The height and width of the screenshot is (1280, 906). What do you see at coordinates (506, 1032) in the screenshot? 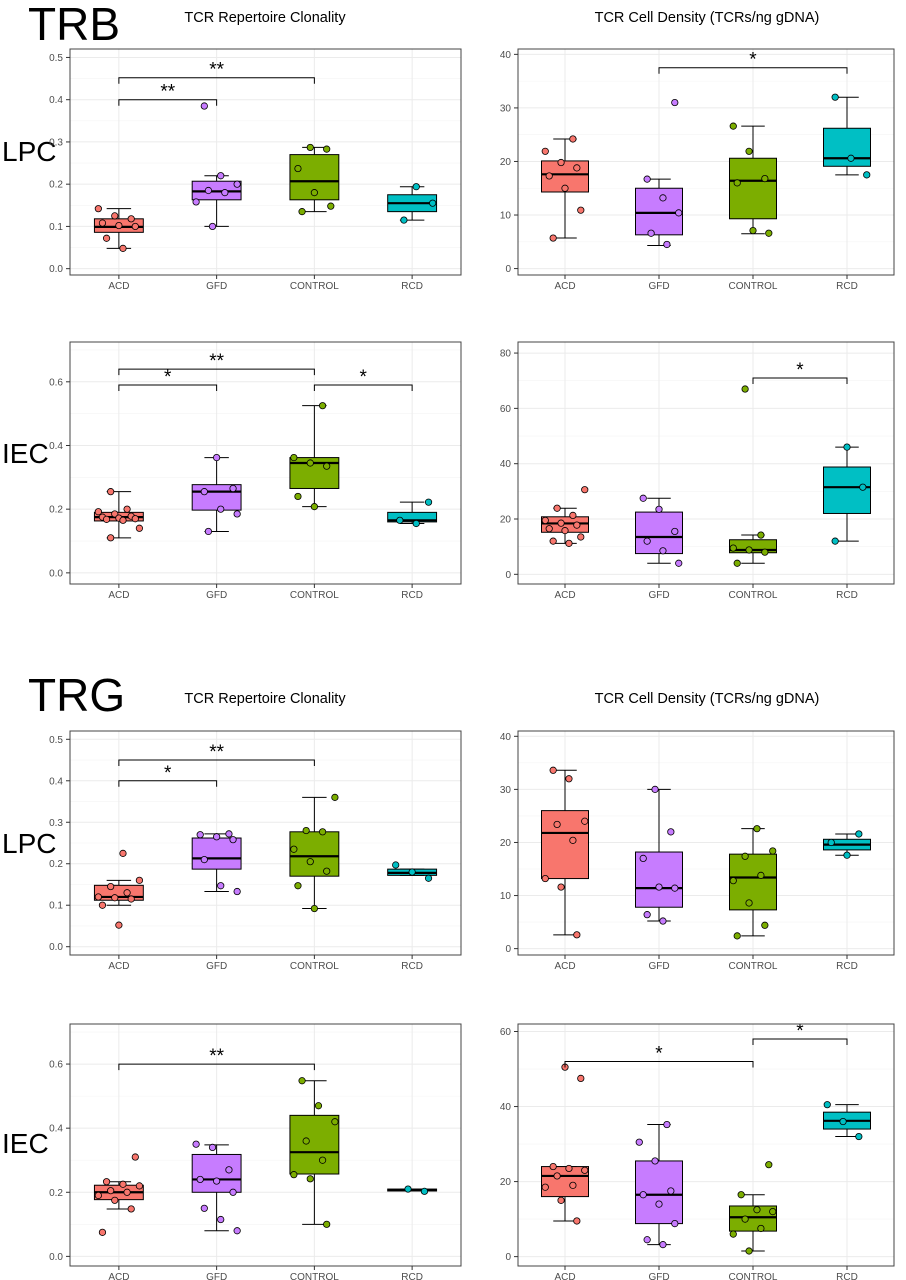
I see `y-tick-label: 60` at bounding box center [506, 1032].